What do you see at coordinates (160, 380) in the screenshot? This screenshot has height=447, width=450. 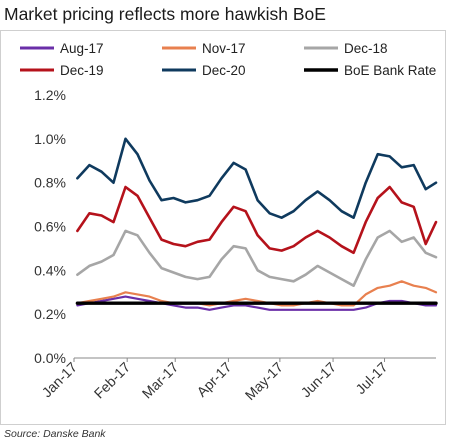 I see `x-tick-label: Mar-17` at bounding box center [160, 380].